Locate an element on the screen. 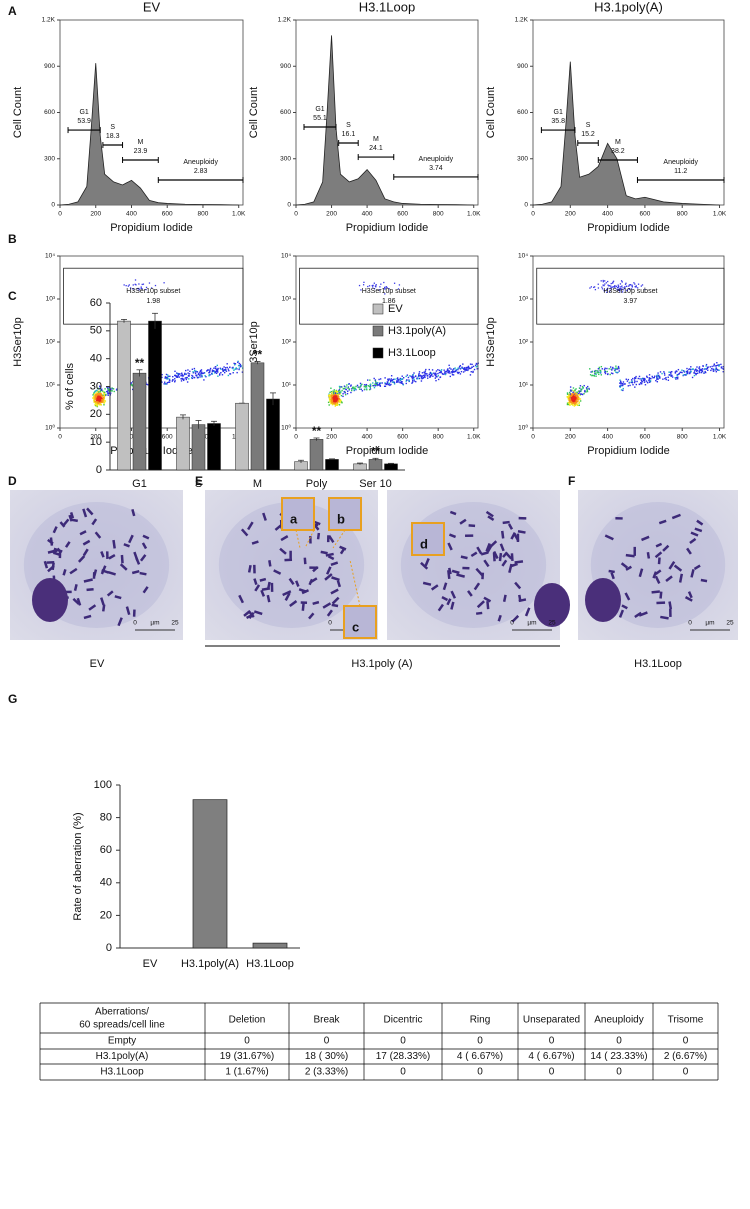 The height and width of the screenshot is (1209, 750). bar is located at coordinates (155, 395).